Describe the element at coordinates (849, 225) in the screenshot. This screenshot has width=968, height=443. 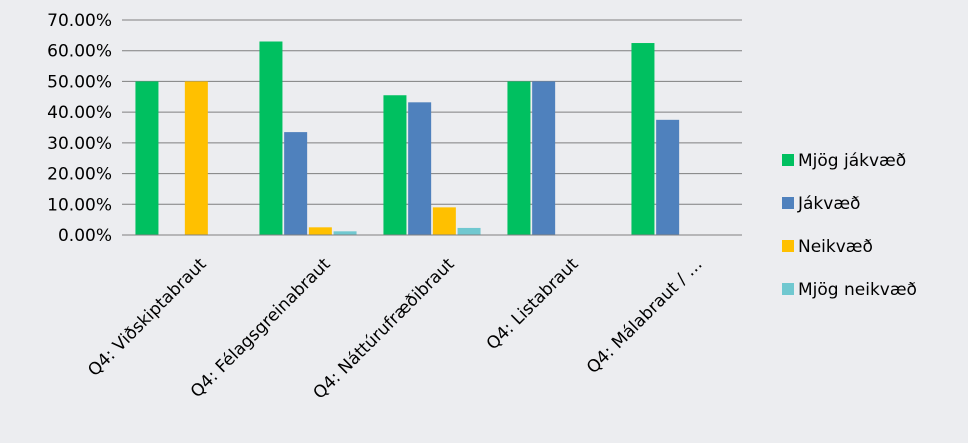
I see `legend: Mjög jákvæð Jákvæð Neikvæð Mjög neikvæð` at that location.